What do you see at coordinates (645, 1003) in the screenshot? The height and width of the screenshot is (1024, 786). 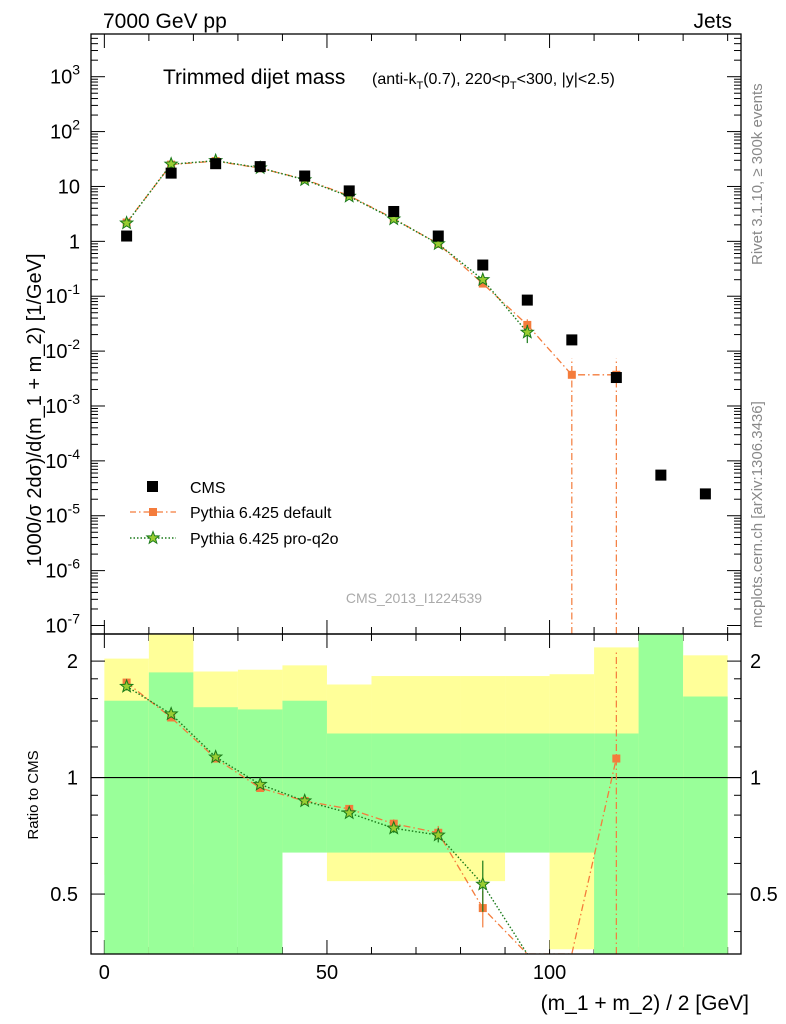 I see `x-axis-label: (m_1 + m_2) / 2 [GeV]` at bounding box center [645, 1003].